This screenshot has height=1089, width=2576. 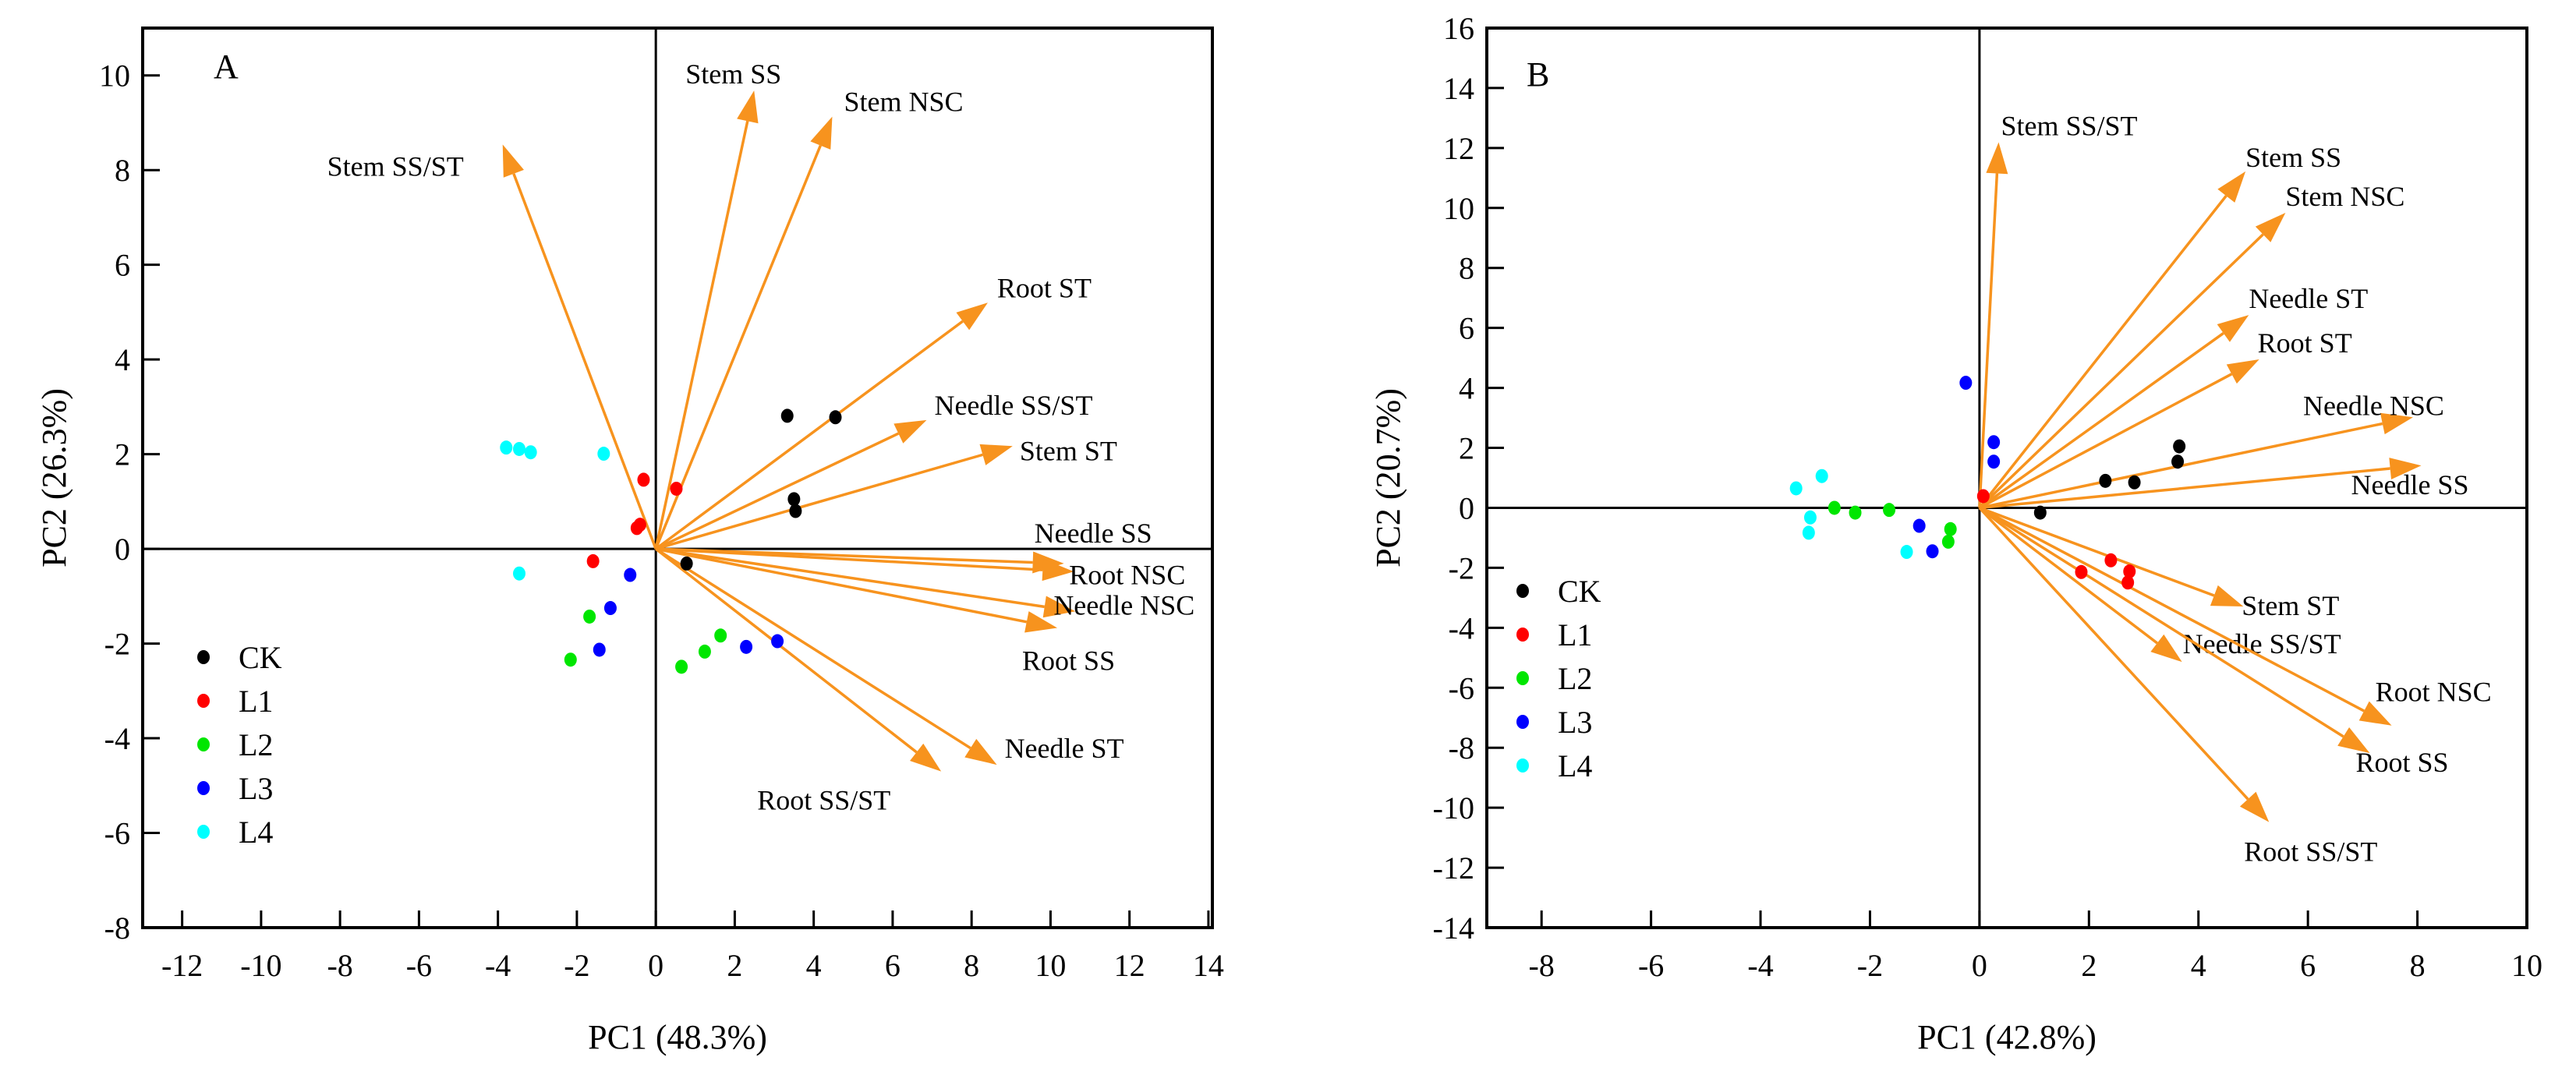 What do you see at coordinates (256, 744) in the screenshot?
I see `legend-label: L2` at bounding box center [256, 744].